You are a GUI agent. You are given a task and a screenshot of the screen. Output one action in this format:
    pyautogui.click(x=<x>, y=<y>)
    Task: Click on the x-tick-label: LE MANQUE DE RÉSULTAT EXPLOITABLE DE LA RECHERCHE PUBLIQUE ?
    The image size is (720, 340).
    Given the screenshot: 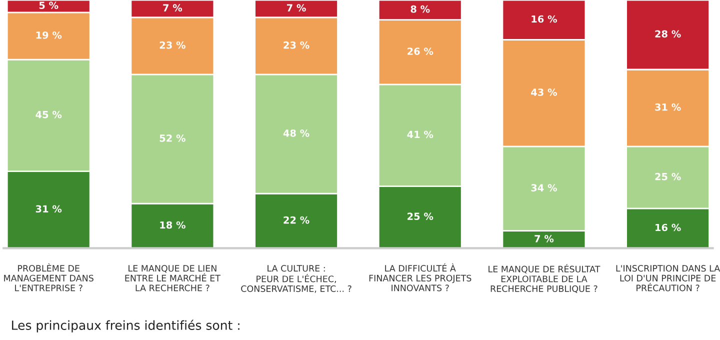 What is the action you would take?
    pyautogui.click(x=544, y=278)
    